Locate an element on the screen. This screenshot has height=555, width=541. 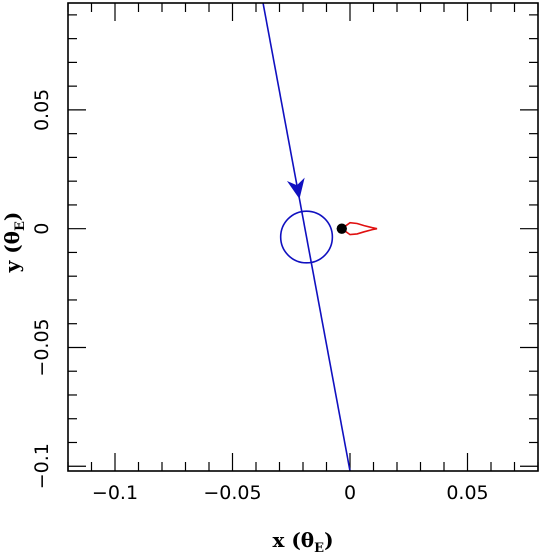
y-axis-label-main: y (θ is located at coordinates (12, 252).